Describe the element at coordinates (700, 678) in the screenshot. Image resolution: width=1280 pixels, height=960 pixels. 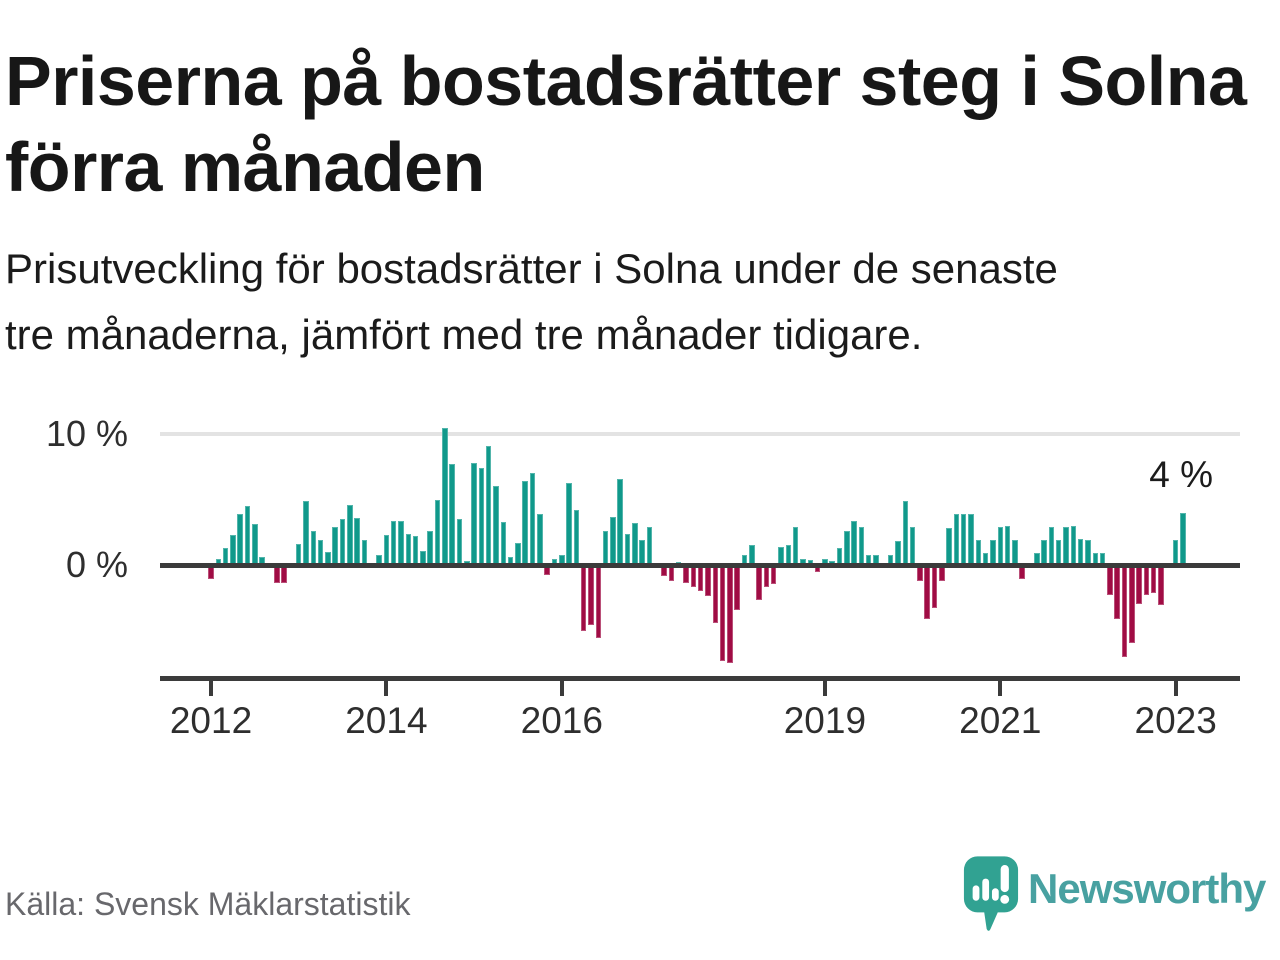
I see `x-axis-line` at that location.